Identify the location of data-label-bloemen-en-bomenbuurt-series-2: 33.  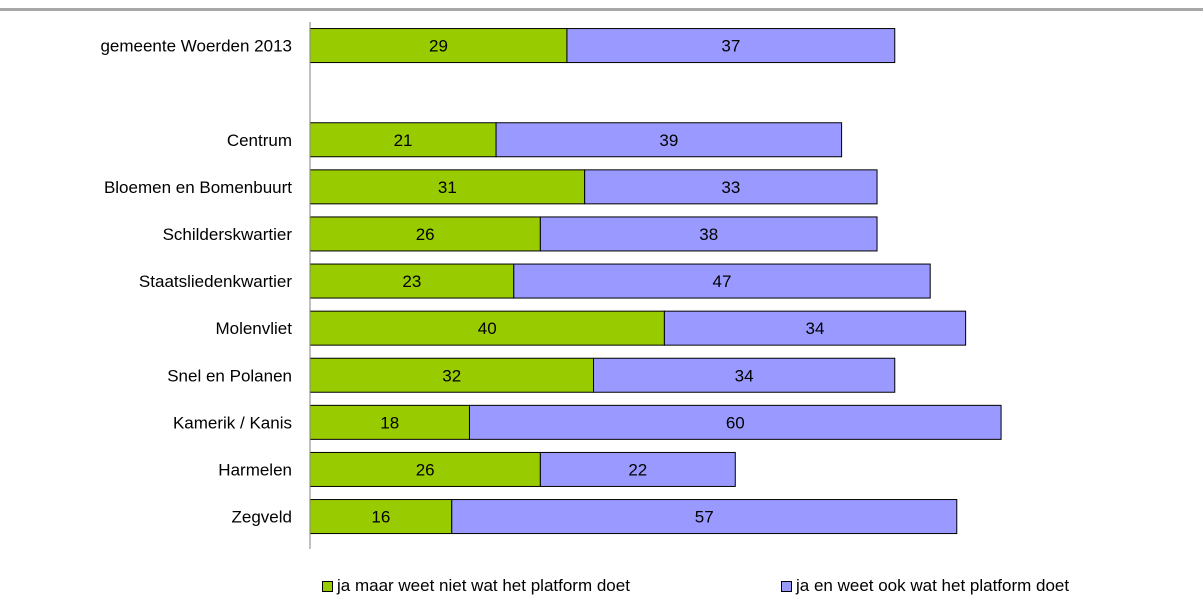
(730, 187).